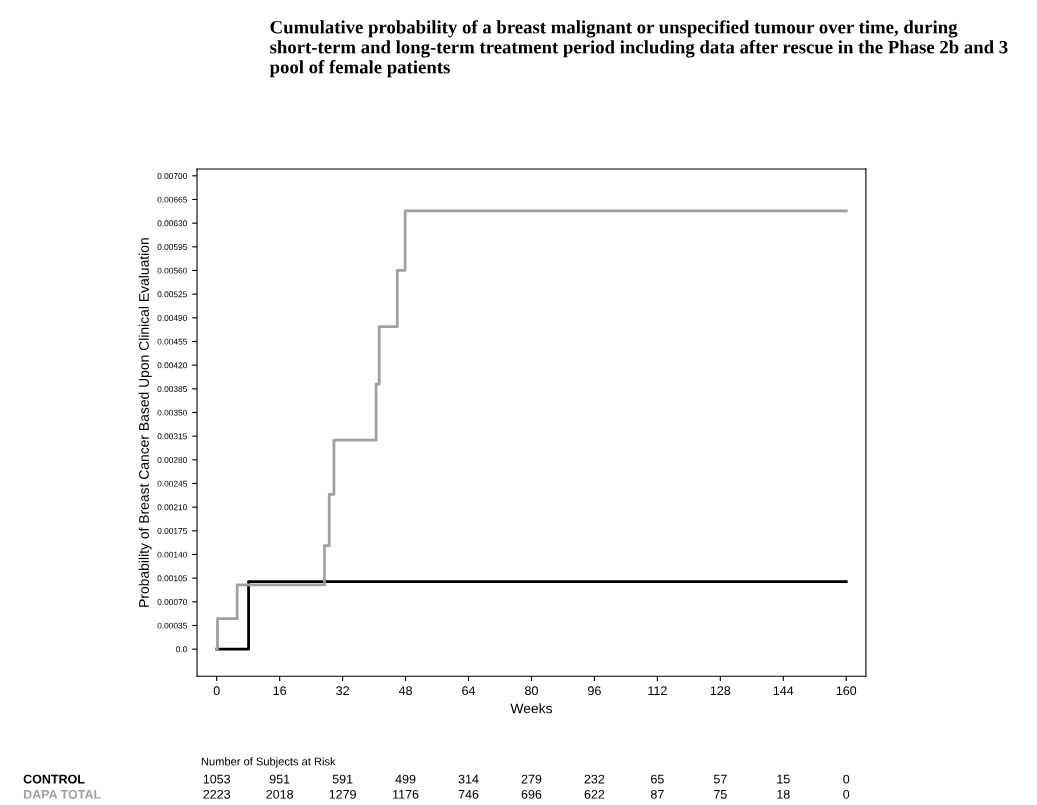  What do you see at coordinates (783, 690) in the screenshot?
I see `x-tick-label: 144` at bounding box center [783, 690].